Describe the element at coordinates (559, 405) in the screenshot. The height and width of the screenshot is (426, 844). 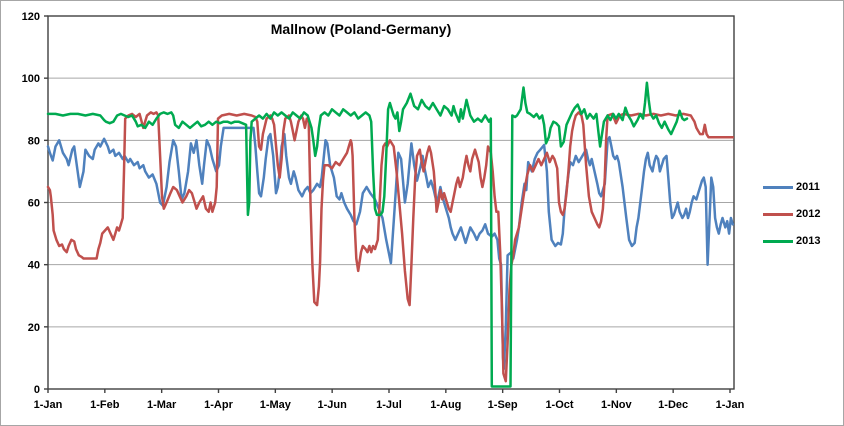
I see `x-axis-label-1-Oct: 1-Oct` at that location.